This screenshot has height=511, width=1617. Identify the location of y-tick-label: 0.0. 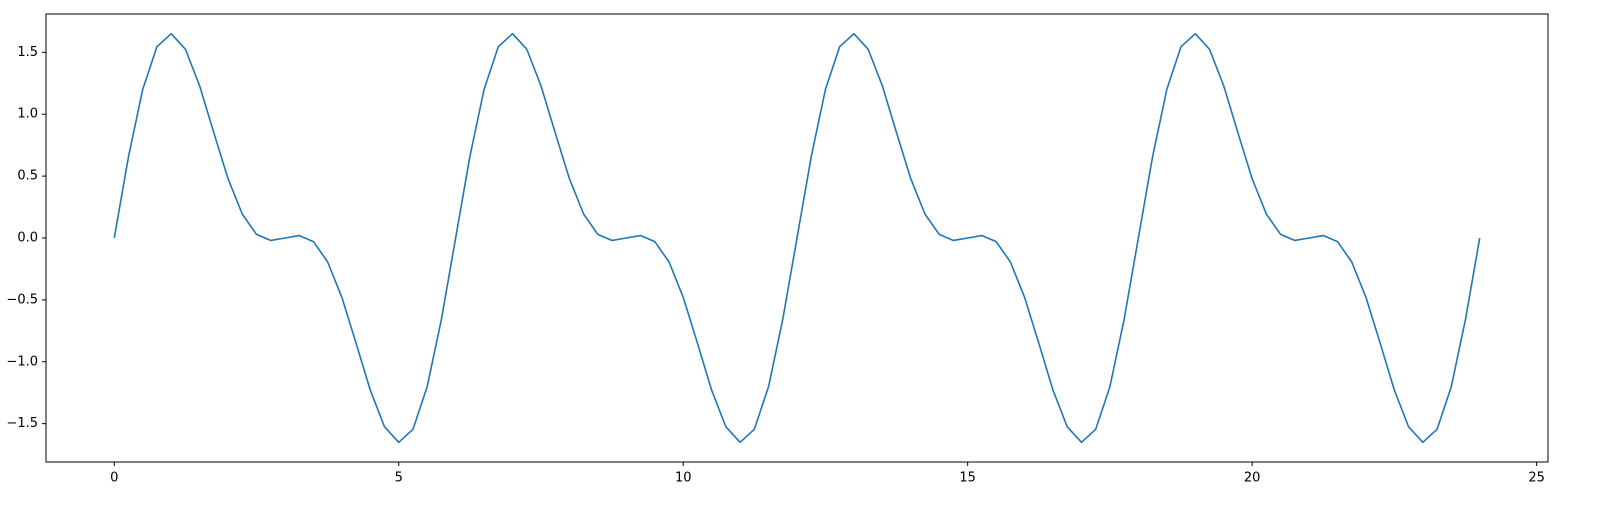
(27, 238).